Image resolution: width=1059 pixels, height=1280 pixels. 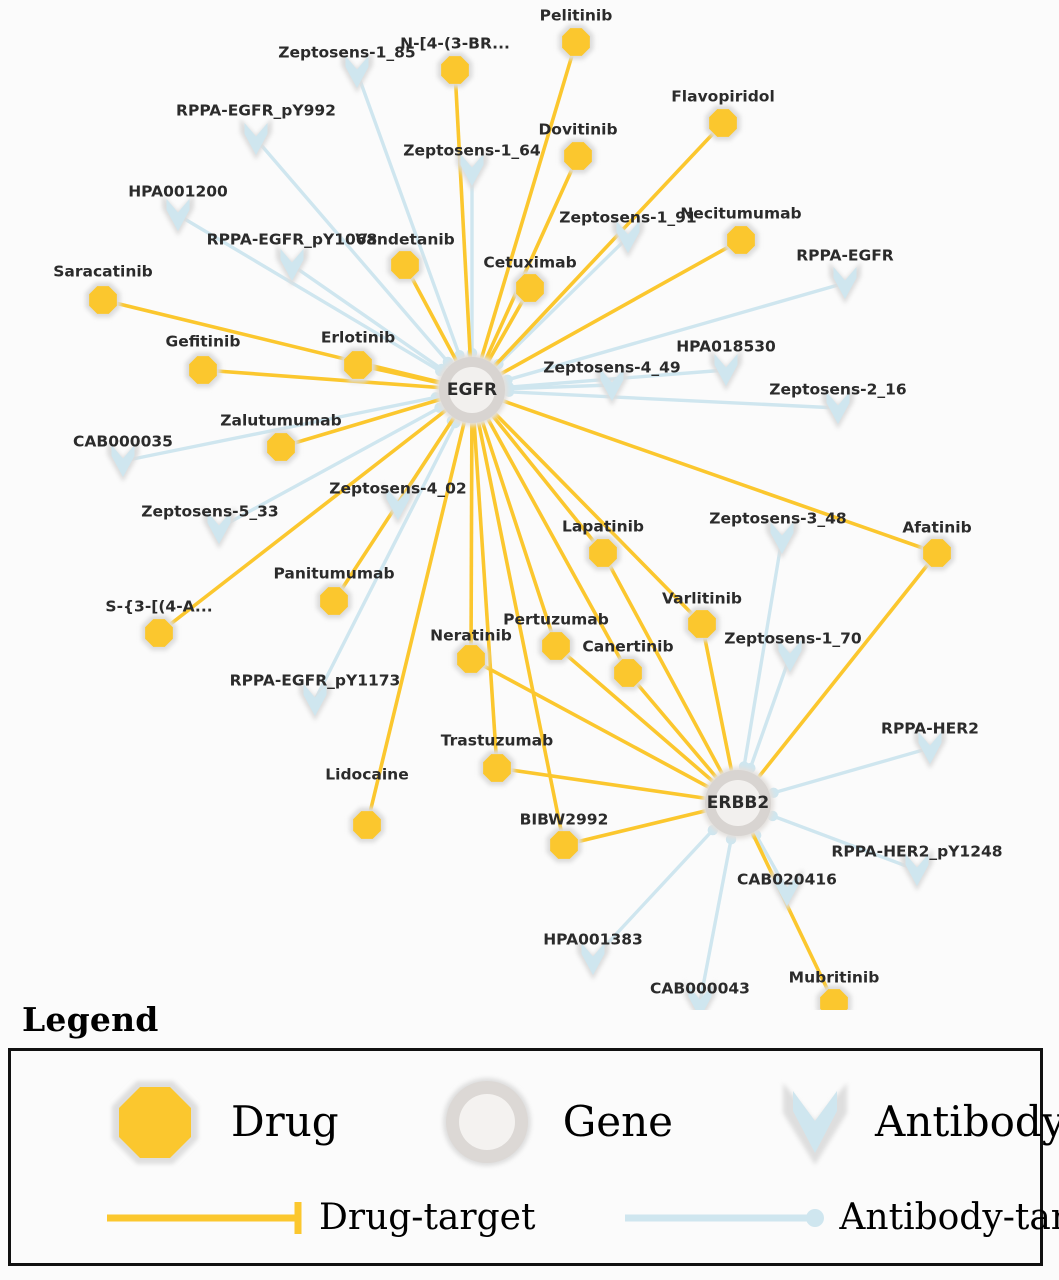 I want to click on drug-node-label: Trastuzumab, so click(x=497, y=741).